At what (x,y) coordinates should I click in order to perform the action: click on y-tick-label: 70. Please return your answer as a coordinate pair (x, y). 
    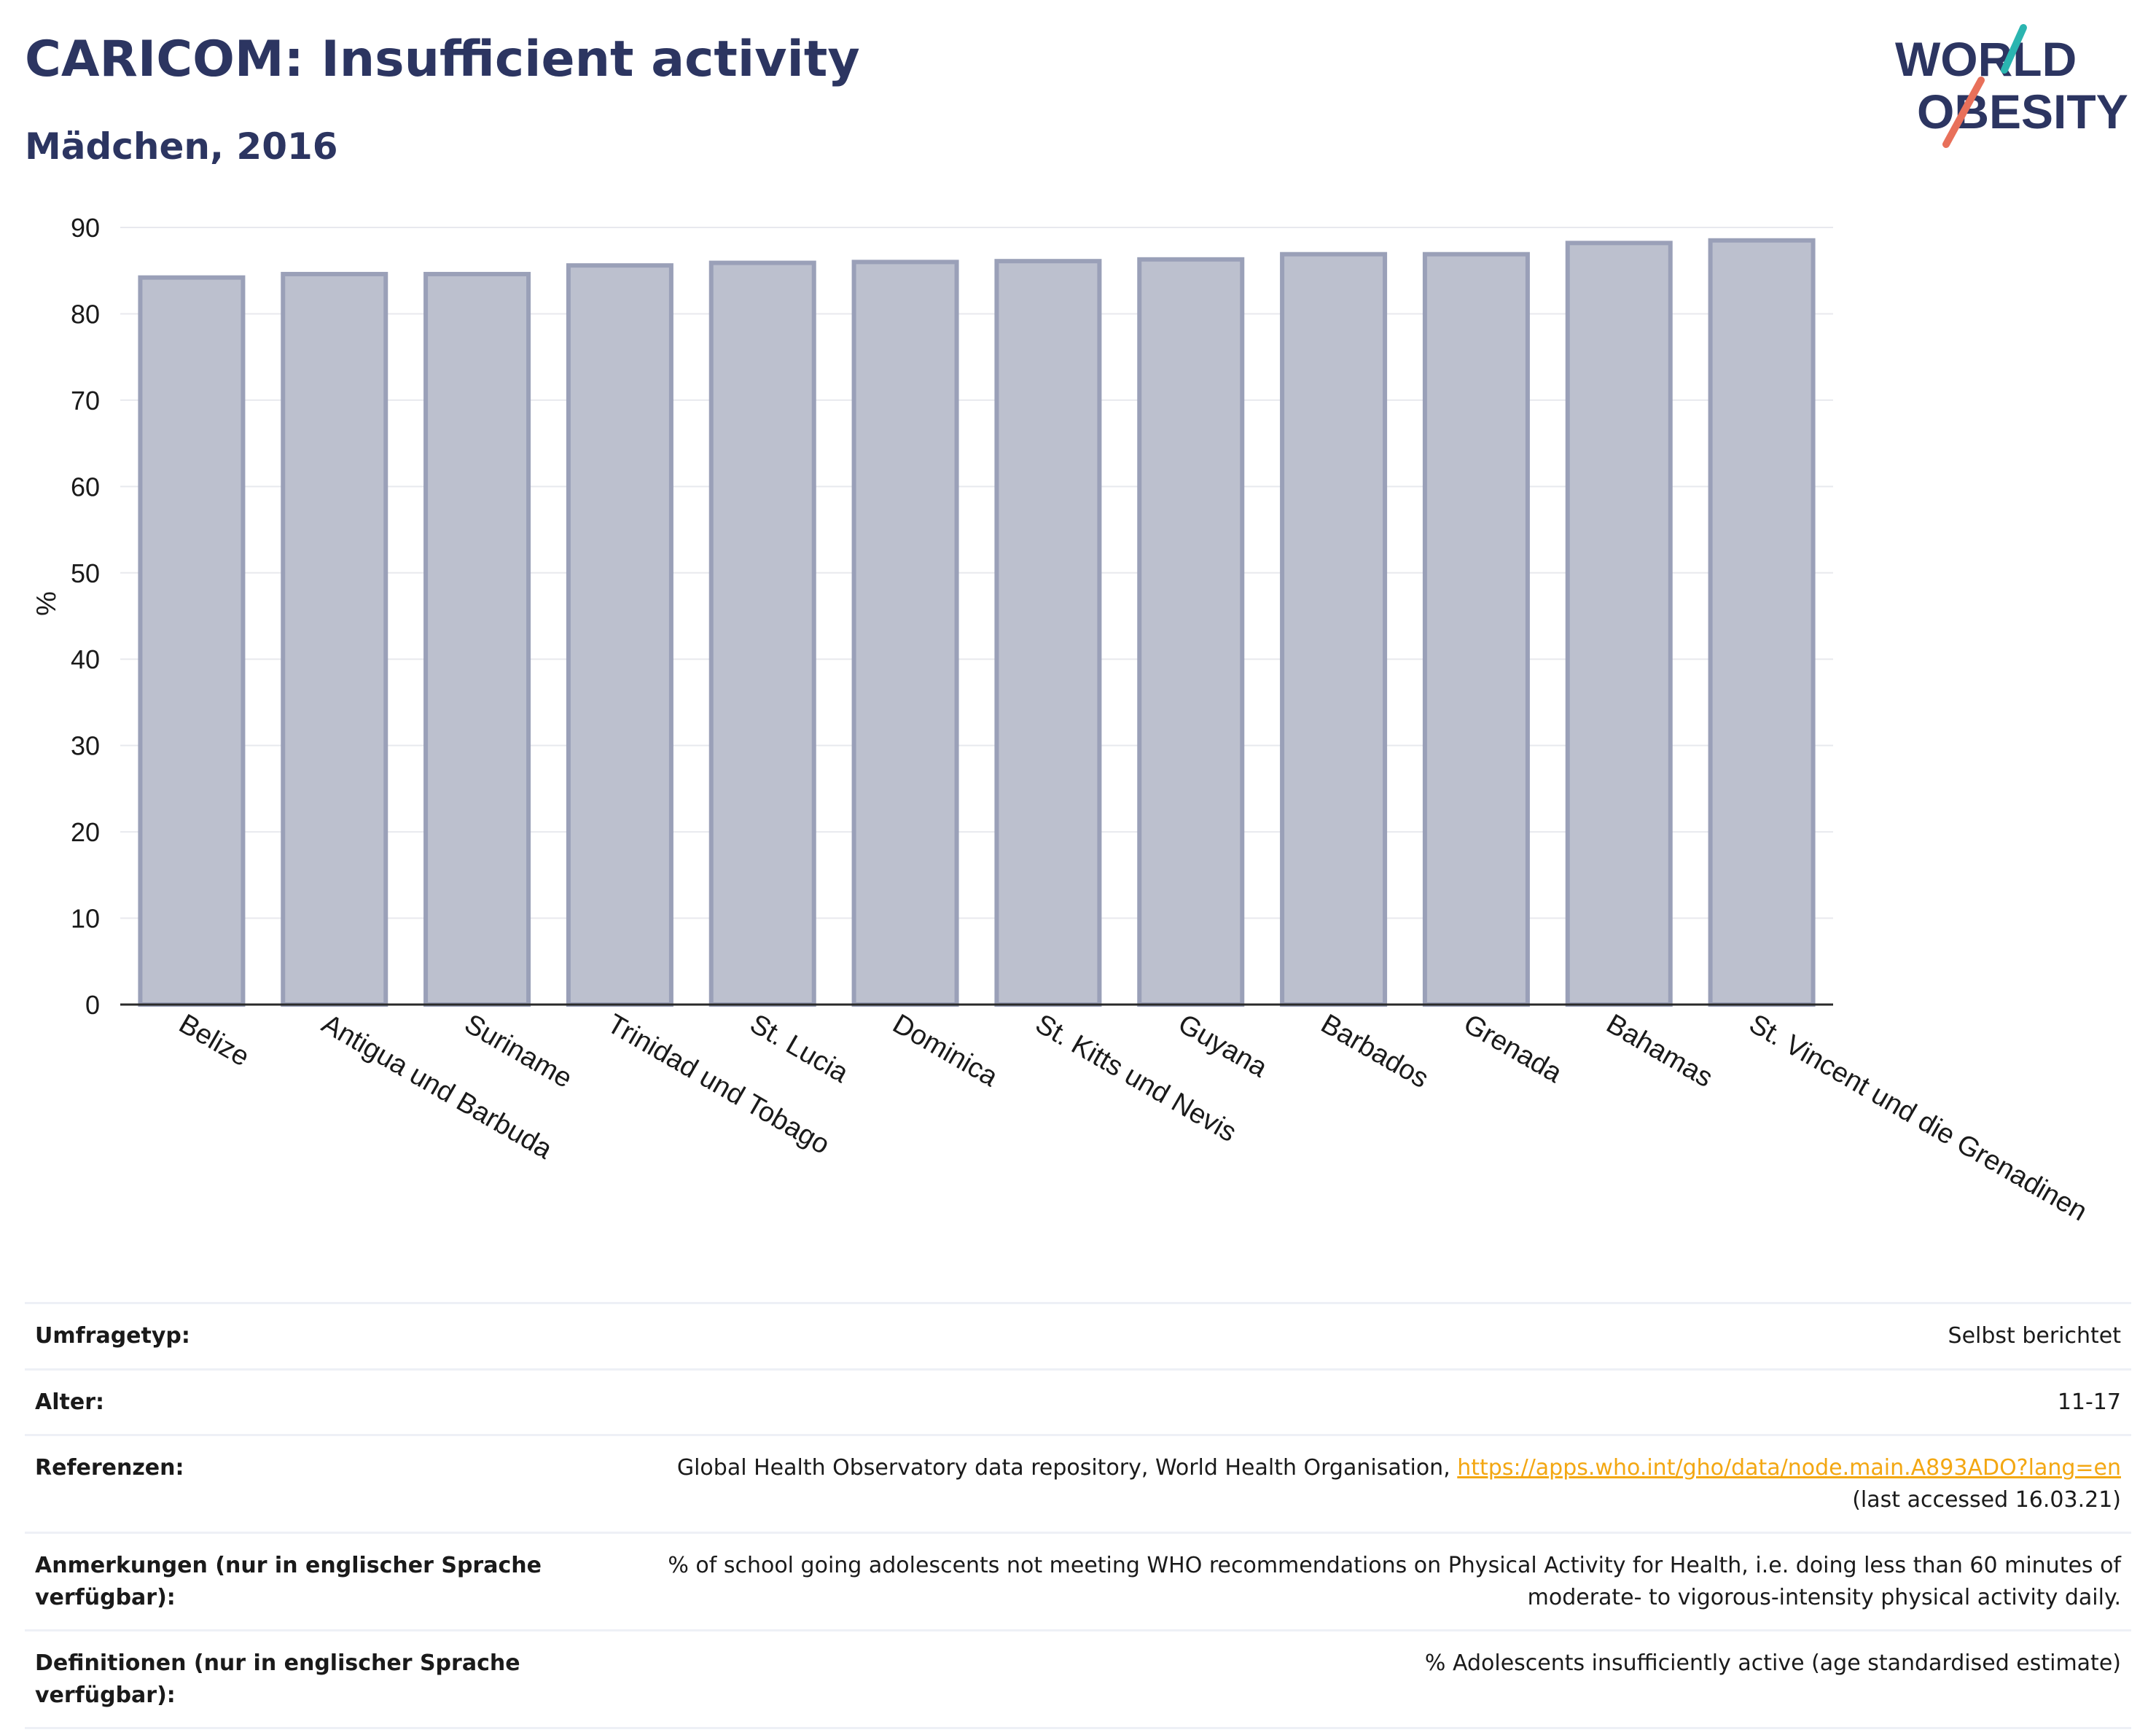
    Looking at the image, I should click on (86, 401).